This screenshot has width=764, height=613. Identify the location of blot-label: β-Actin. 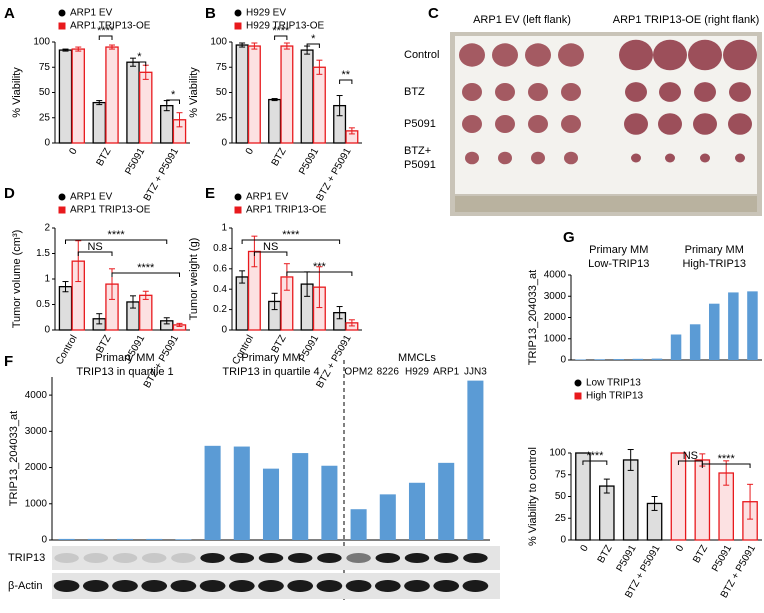
(25, 586).